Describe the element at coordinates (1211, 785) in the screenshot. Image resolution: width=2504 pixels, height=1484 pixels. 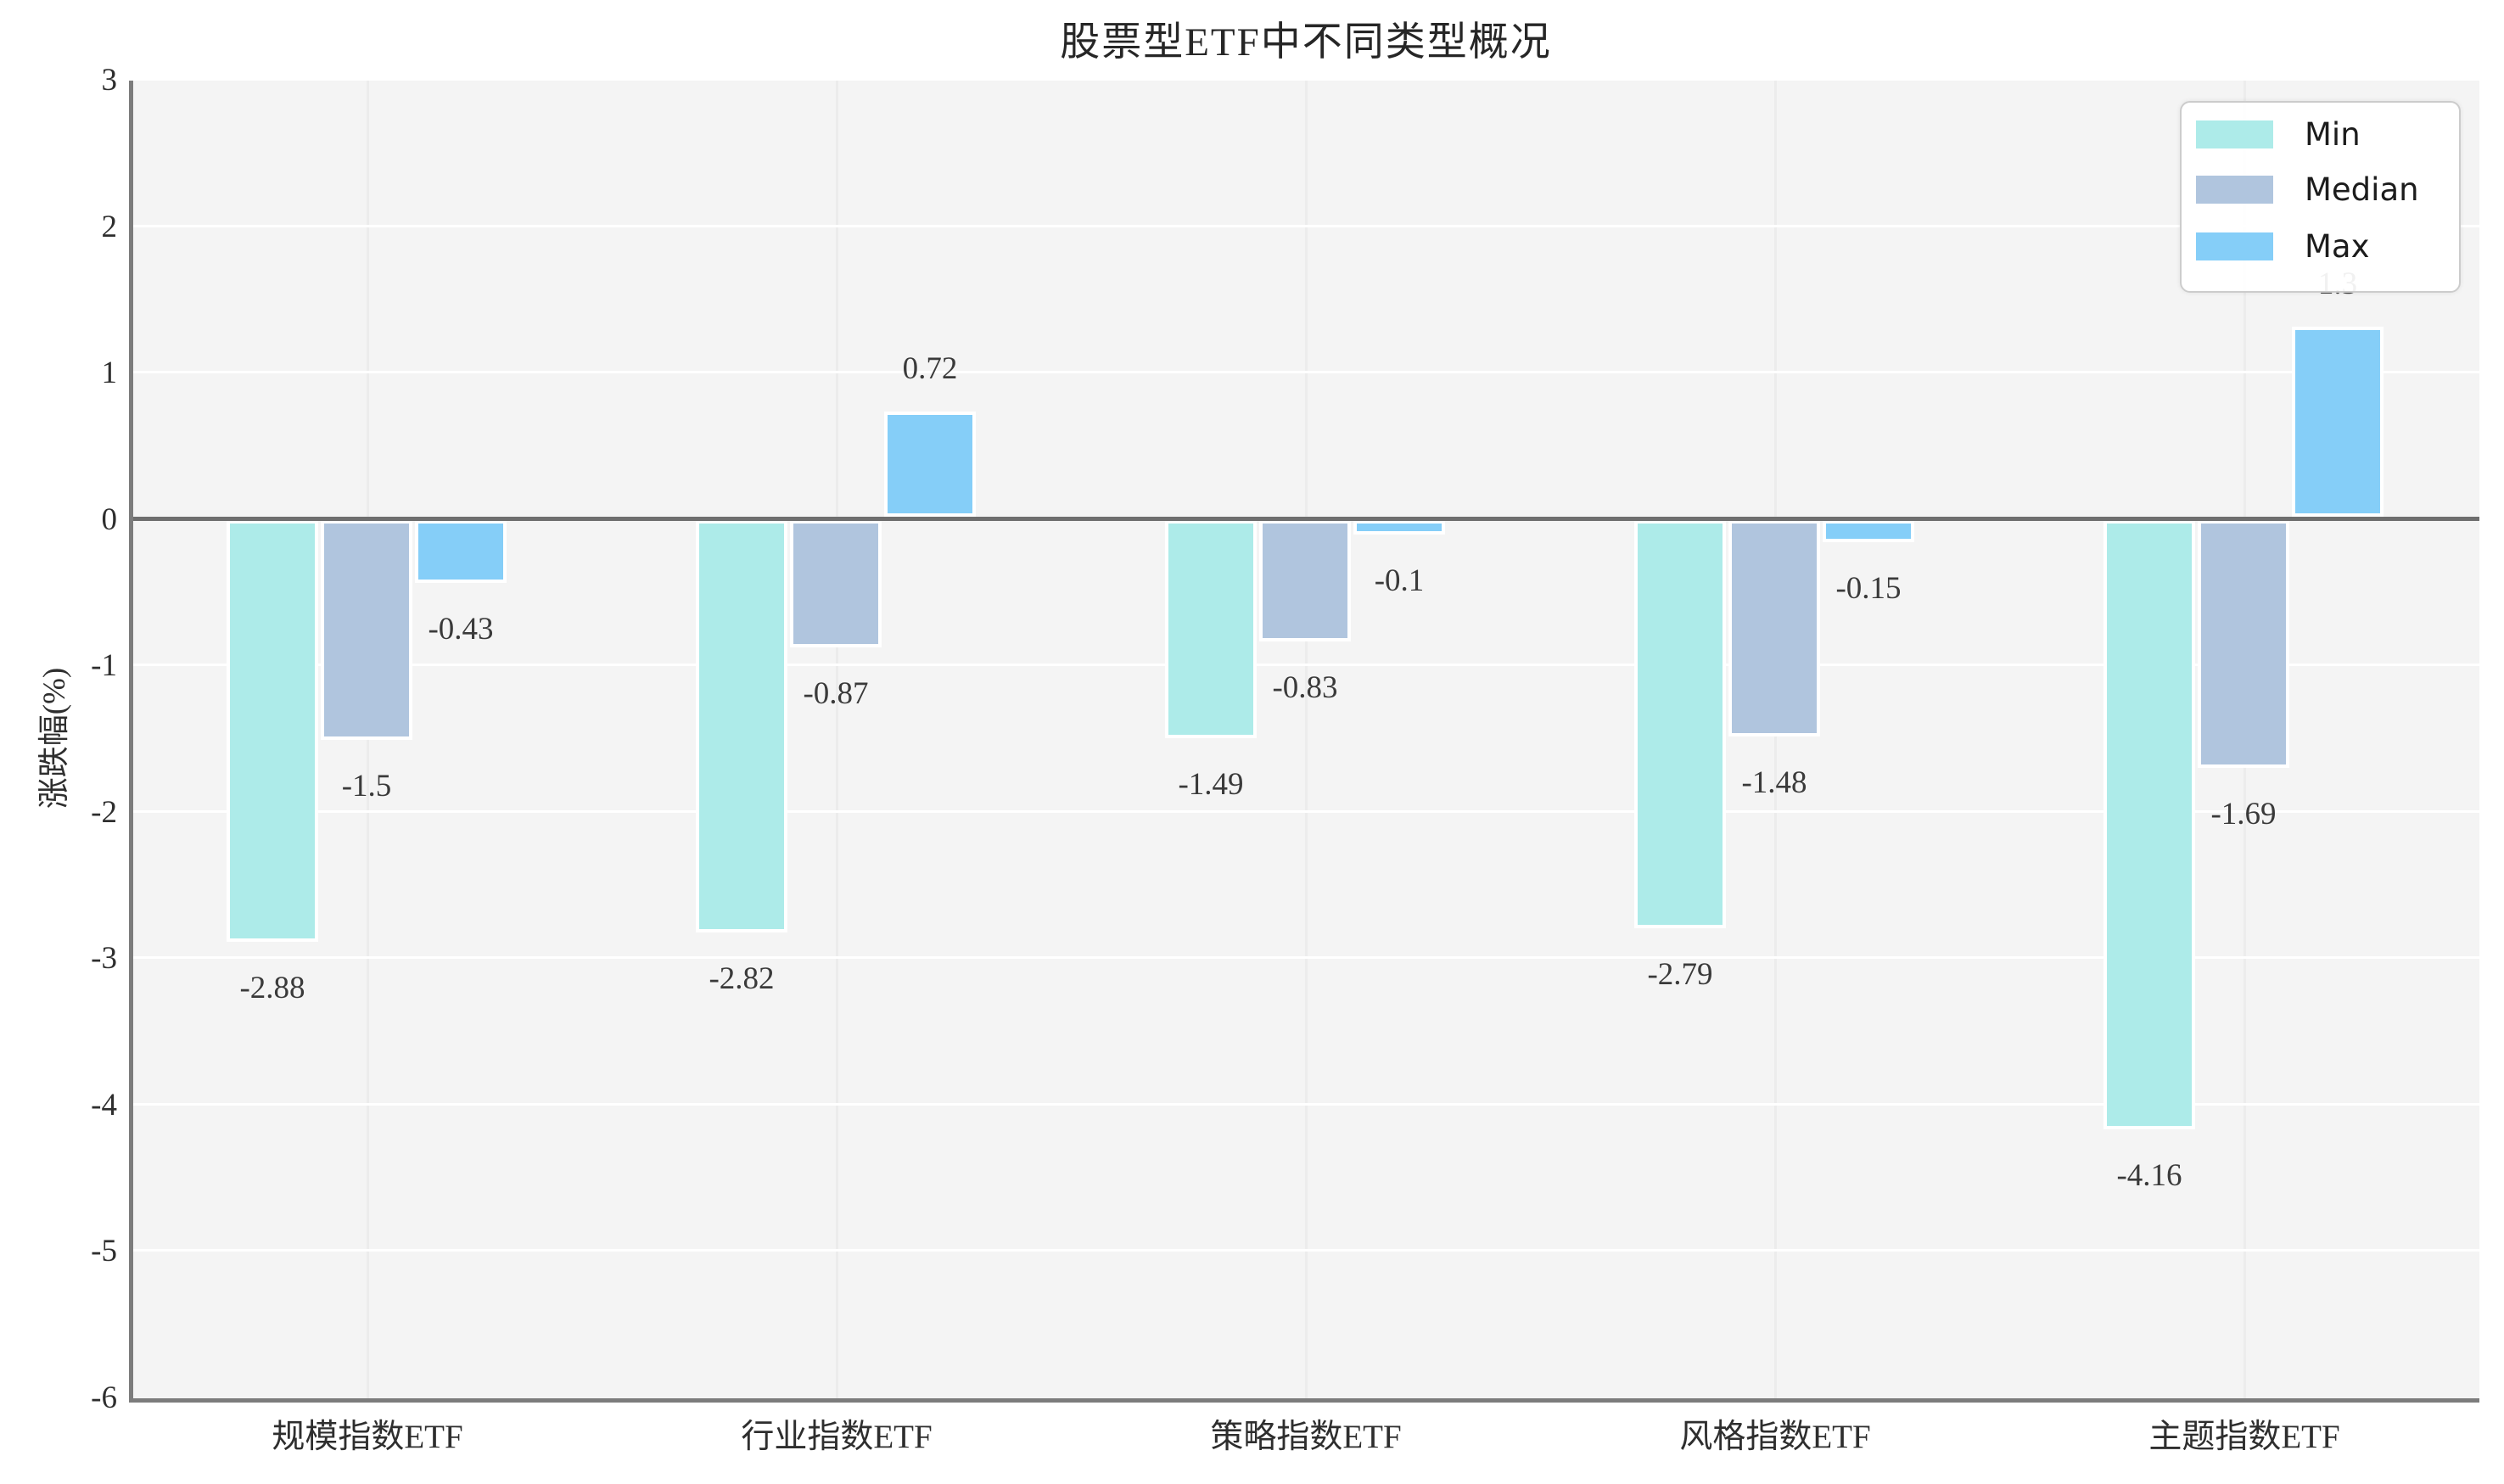
I see `value-label-min-2: -1.49` at that location.